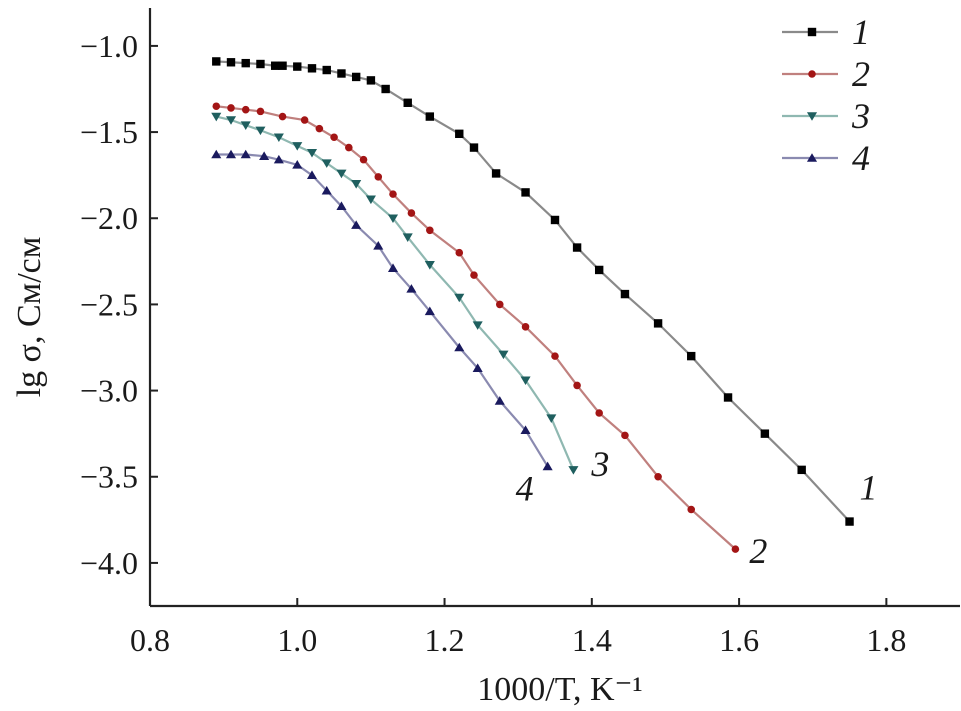  Describe the element at coordinates (826, 32) in the screenshot. I see `legend-item-1: 1` at that location.